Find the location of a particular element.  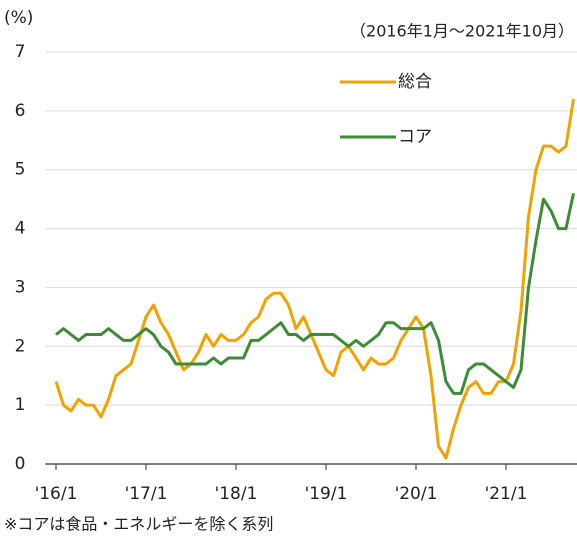

legend-label: コア is located at coordinates (415, 137).